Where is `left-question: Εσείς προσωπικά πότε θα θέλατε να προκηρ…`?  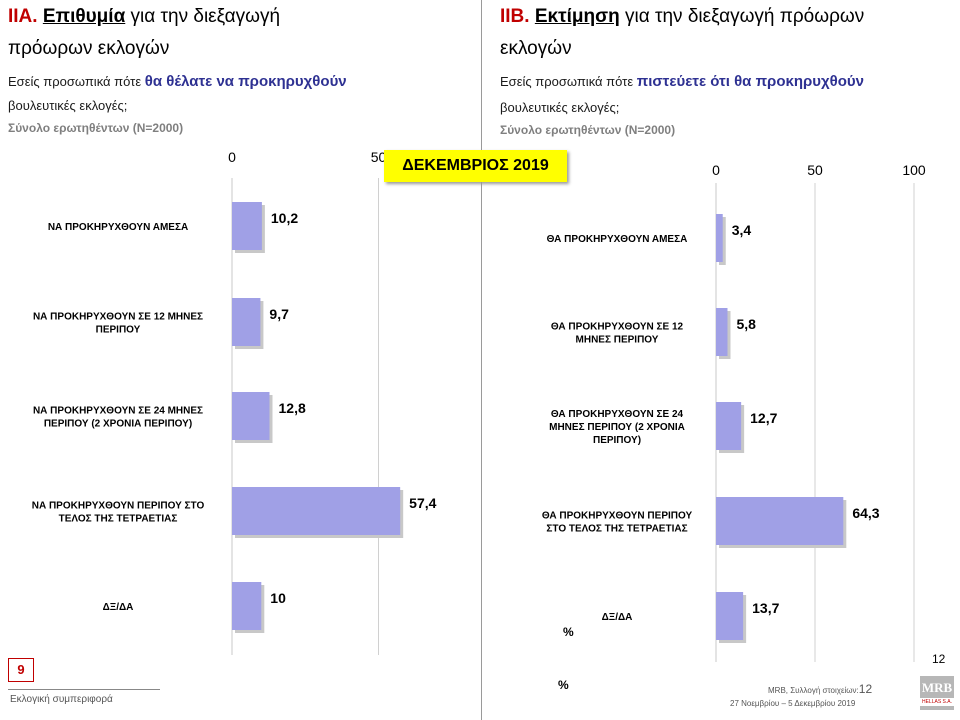
left-question: Εσείς προσωπικά πότε θα θέλατε να προκηρ… is located at coordinates (177, 82).